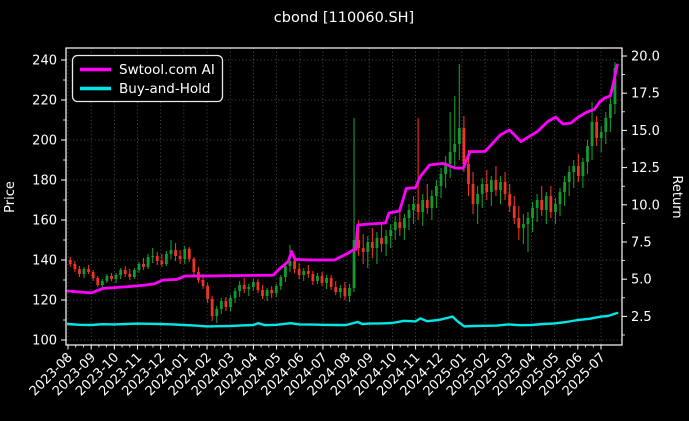 The height and width of the screenshot is (421, 689). I want to click on y-tick-label-right: 20.0, so click(645, 57).